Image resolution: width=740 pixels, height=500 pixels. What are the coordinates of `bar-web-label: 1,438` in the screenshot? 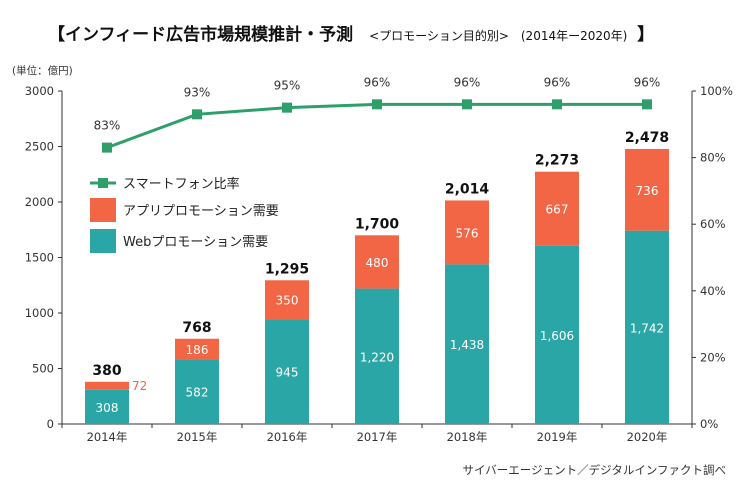 It's located at (467, 345).